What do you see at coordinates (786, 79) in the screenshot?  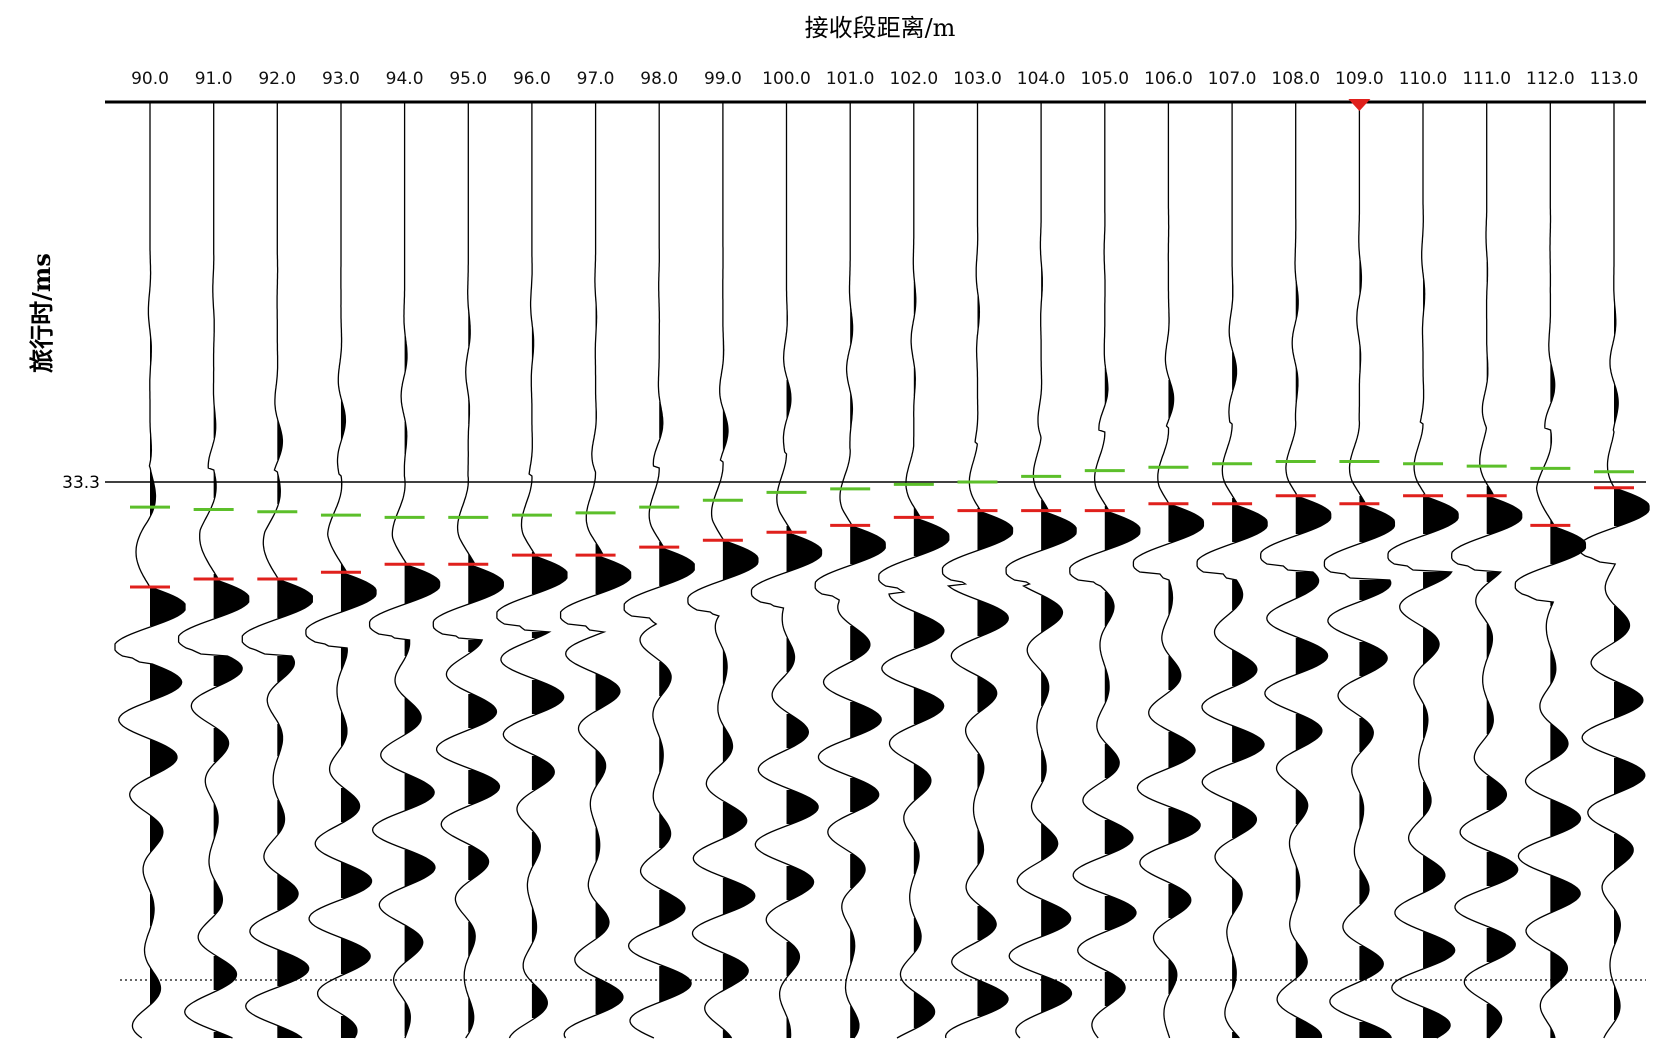 I see `x-tick-label: 100.0` at bounding box center [786, 79].